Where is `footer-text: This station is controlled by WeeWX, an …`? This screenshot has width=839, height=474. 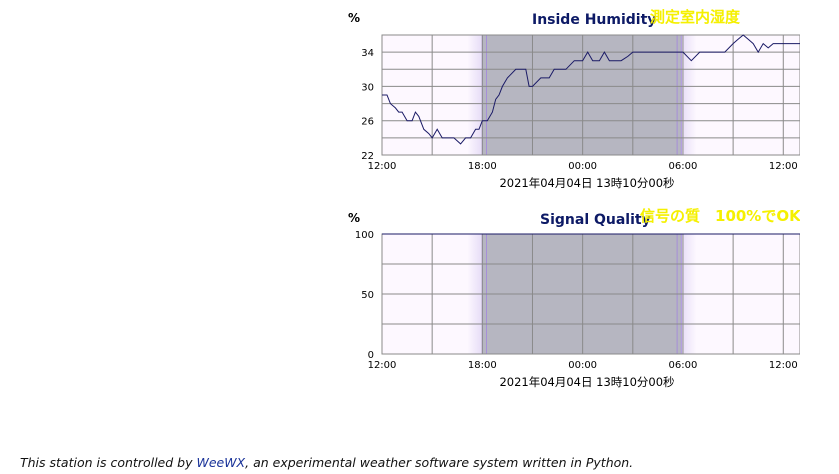 footer-text: This station is controlled by WeeWX, an … is located at coordinates (326, 462).